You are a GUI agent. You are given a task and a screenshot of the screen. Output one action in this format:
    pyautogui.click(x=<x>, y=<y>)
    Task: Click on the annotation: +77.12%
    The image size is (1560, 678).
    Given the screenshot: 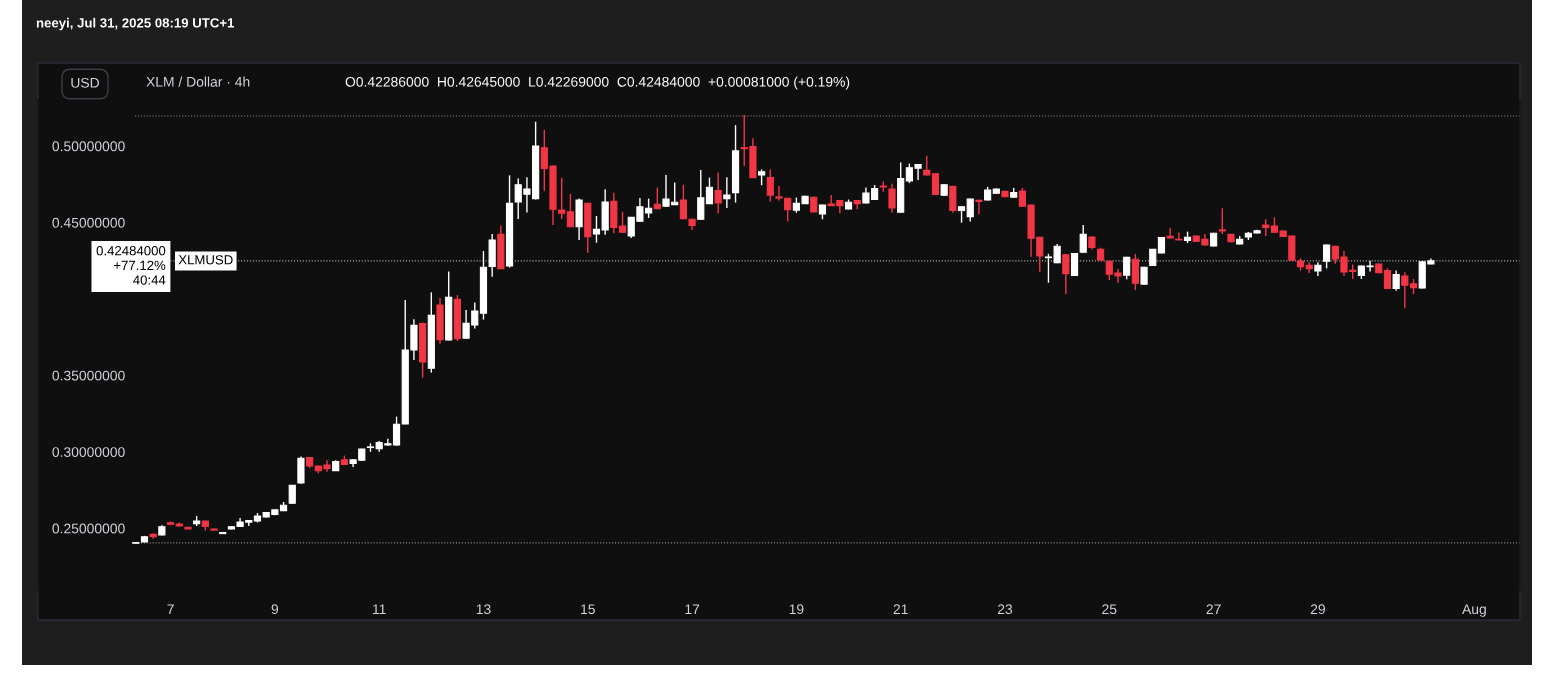 What is the action you would take?
    pyautogui.click(x=139, y=265)
    